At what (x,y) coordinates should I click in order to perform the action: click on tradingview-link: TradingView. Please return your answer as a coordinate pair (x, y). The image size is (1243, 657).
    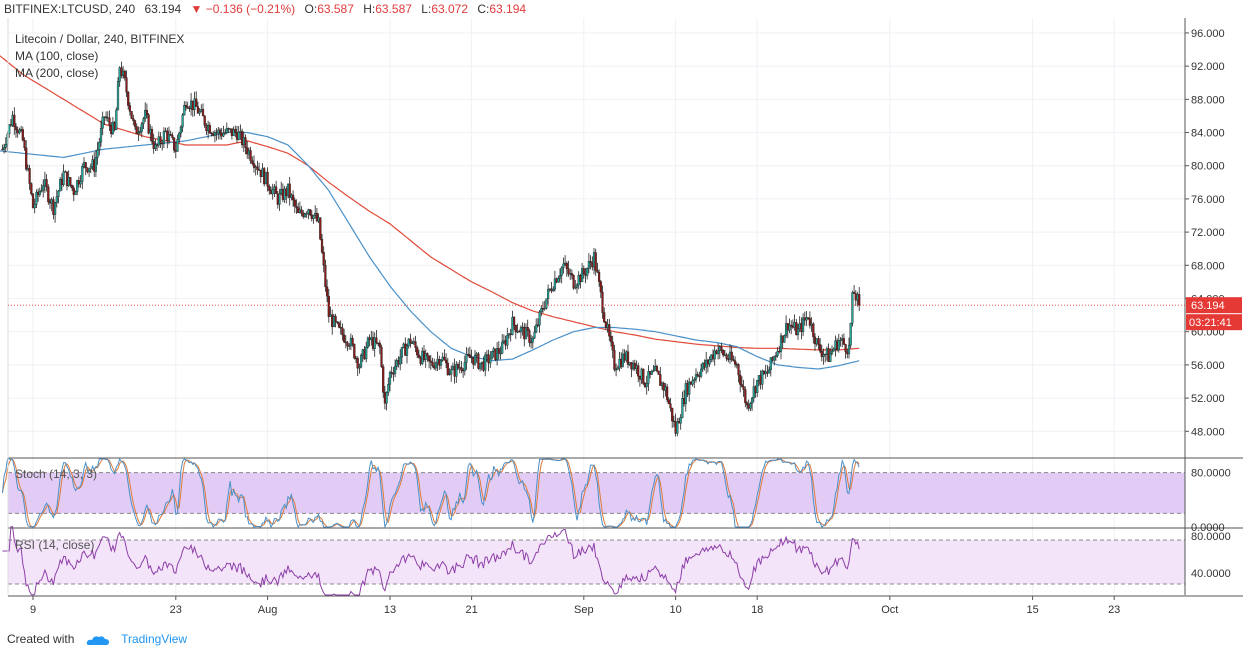
    Looking at the image, I should click on (154, 639).